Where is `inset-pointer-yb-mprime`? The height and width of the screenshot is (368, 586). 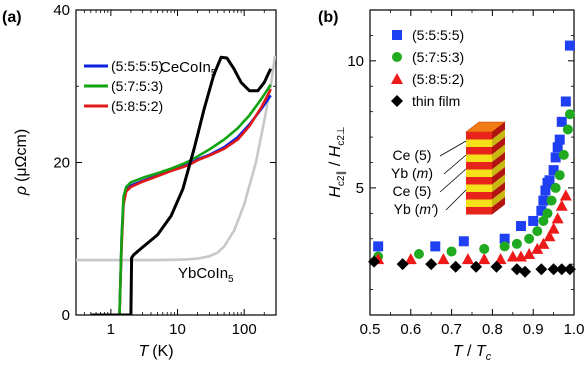 inset-pointer-yb-mprime is located at coordinates (456, 200).